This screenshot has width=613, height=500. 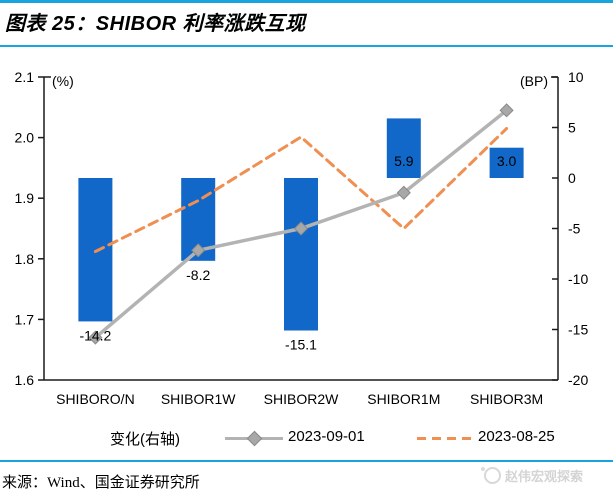 What do you see at coordinates (95, 337) in the screenshot?
I see `diamond-marker-SHIBORO/N` at bounding box center [95, 337].